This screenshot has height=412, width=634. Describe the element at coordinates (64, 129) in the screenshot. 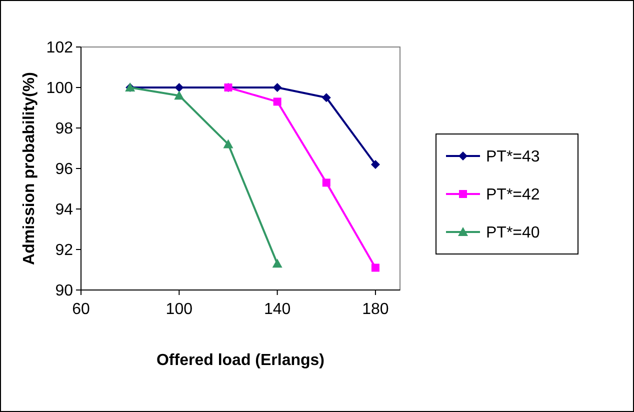

I see `y-tick-label: 98` at that location.